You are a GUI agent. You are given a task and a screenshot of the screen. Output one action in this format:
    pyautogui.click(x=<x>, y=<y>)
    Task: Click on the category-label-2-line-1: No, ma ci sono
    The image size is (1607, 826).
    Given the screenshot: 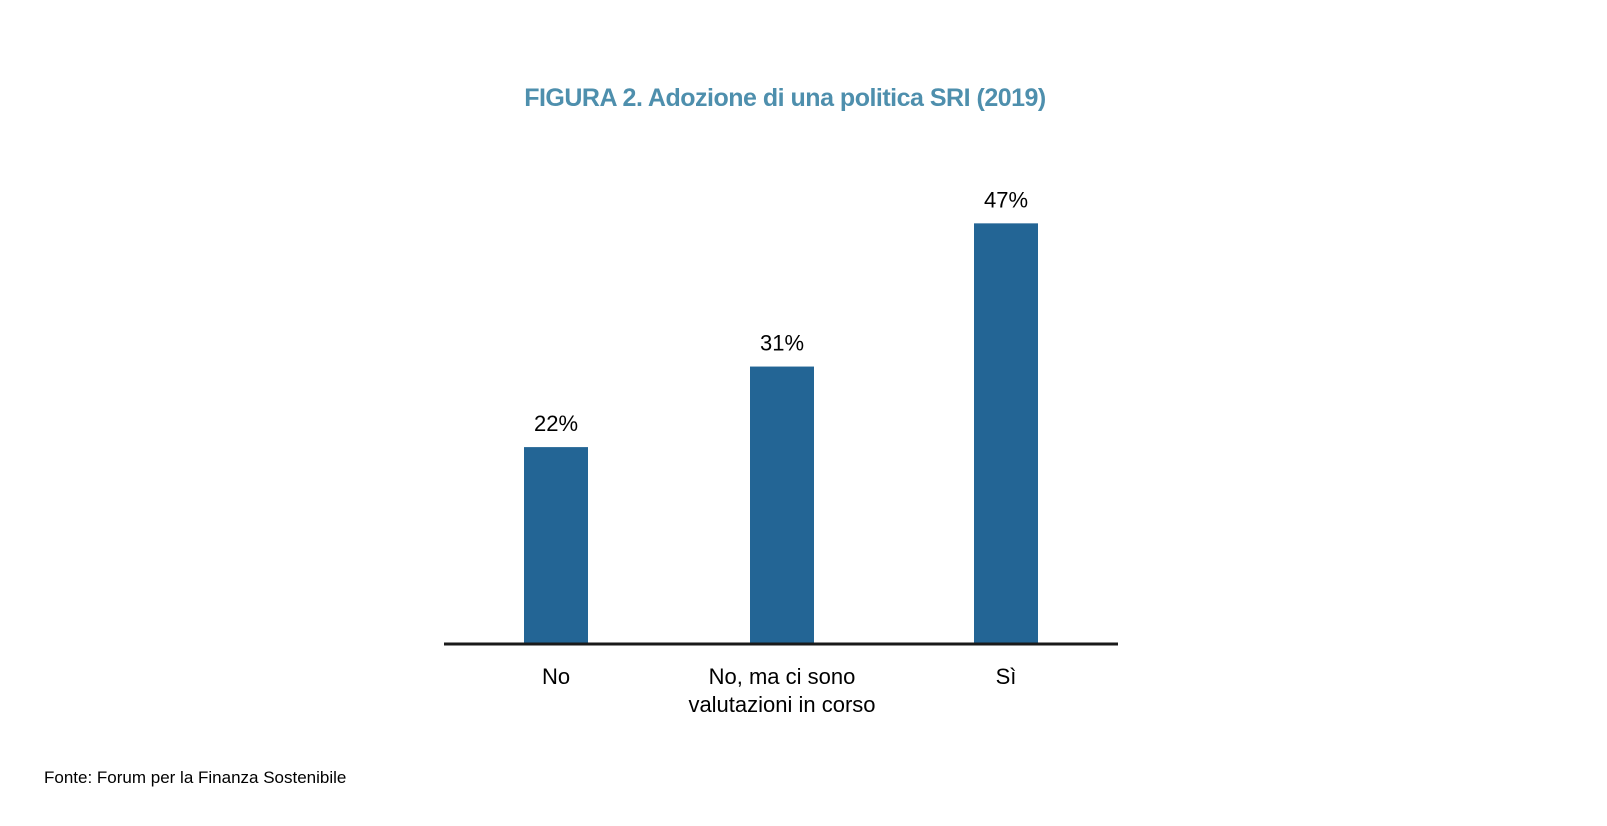 What is the action you would take?
    pyautogui.click(x=782, y=676)
    